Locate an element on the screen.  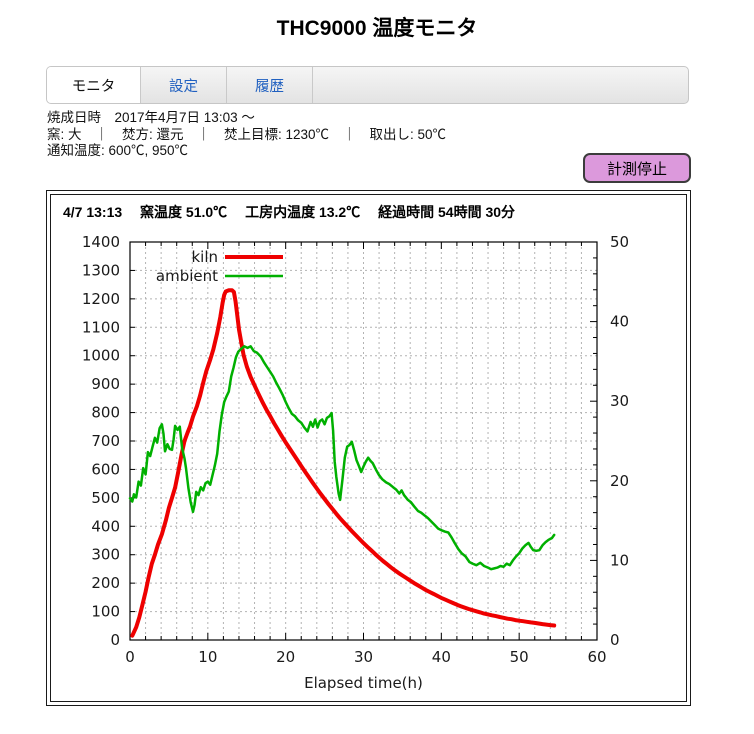
svg-text: kiln is located at coordinates (204, 257).